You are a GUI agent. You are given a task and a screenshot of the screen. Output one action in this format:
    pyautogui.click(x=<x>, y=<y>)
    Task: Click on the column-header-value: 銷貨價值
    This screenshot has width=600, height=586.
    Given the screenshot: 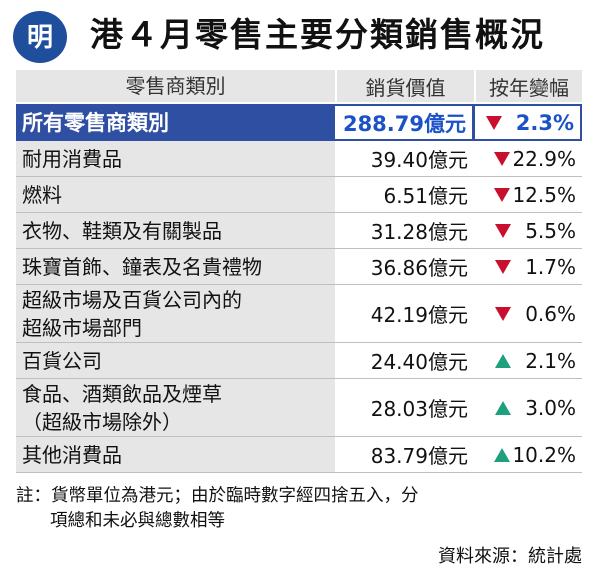 What is the action you would take?
    pyautogui.click(x=404, y=86)
    